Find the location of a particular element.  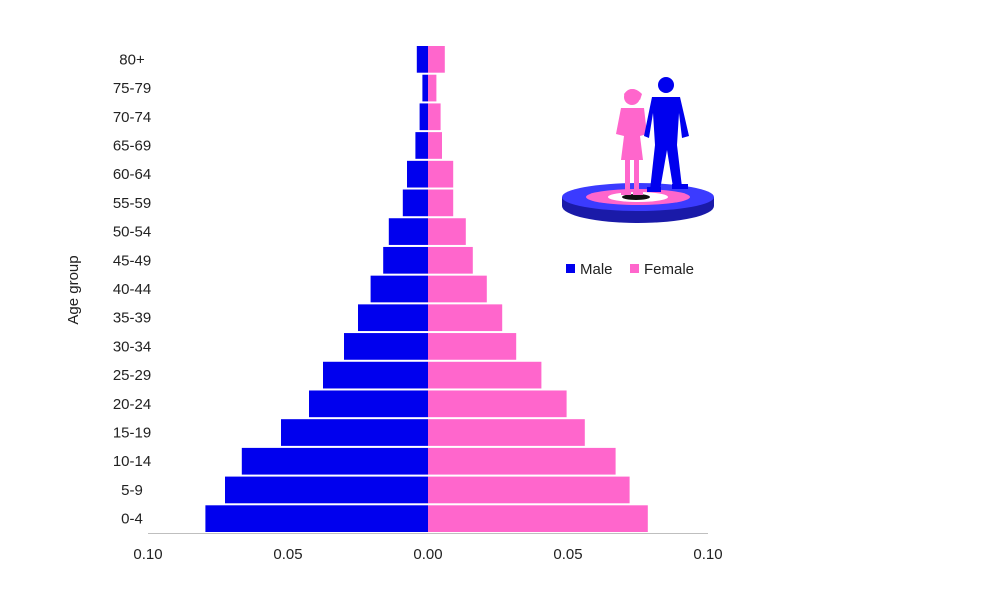

y-tick-label: 0-4 is located at coordinates (132, 519).